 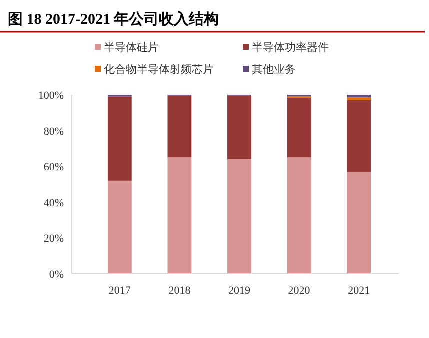 What do you see at coordinates (159, 69) in the screenshot?
I see `legend-label: 化合物半导体射频芯片` at bounding box center [159, 69].